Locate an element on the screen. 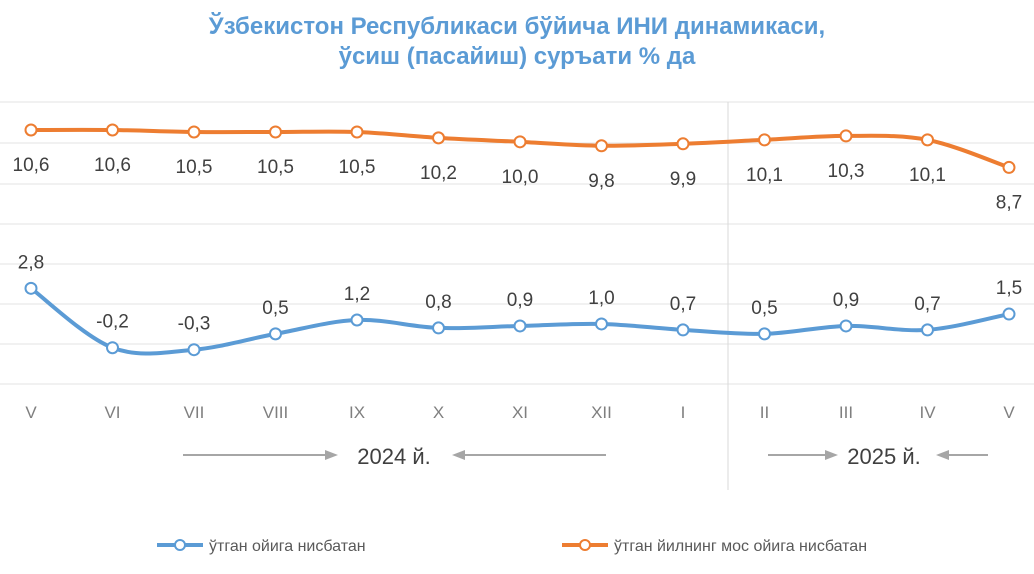  x-tick-label: II is located at coordinates (764, 412).